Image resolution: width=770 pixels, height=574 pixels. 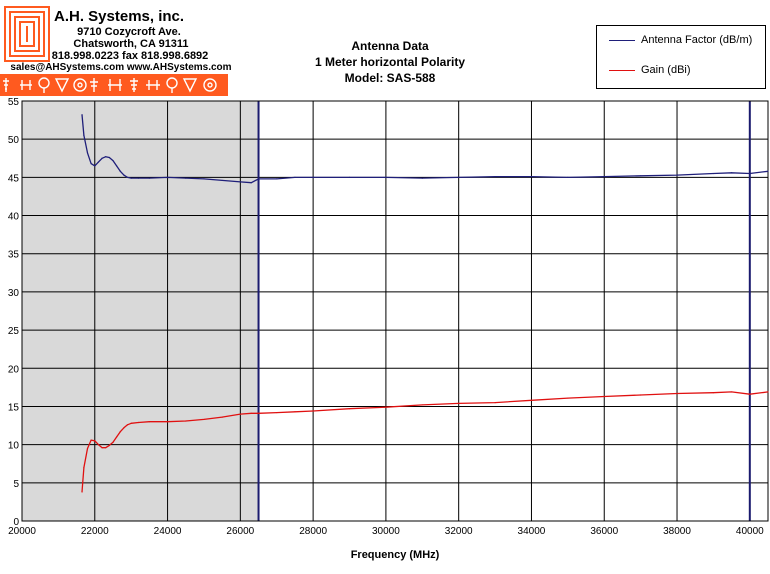 I want to click on y-tick-label: 5, so click(x=16, y=484).